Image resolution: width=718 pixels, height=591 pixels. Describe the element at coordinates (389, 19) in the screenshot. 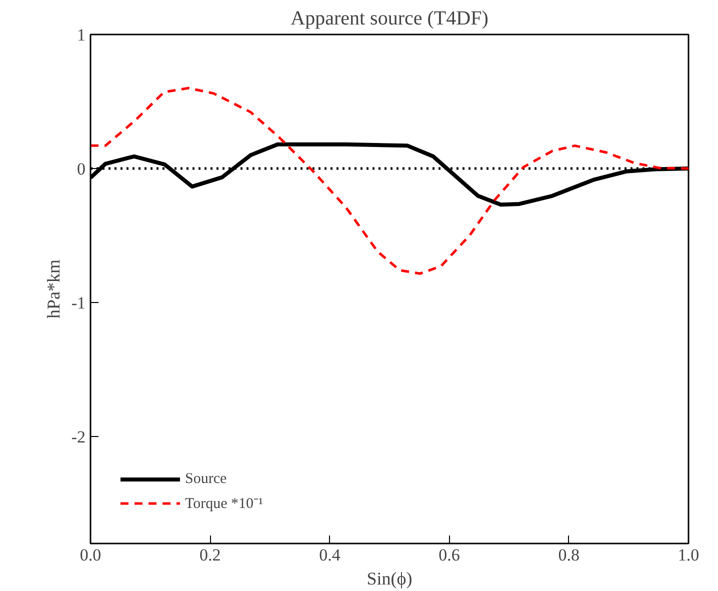

I see `chart-title: Apparent source (T4DF)` at that location.